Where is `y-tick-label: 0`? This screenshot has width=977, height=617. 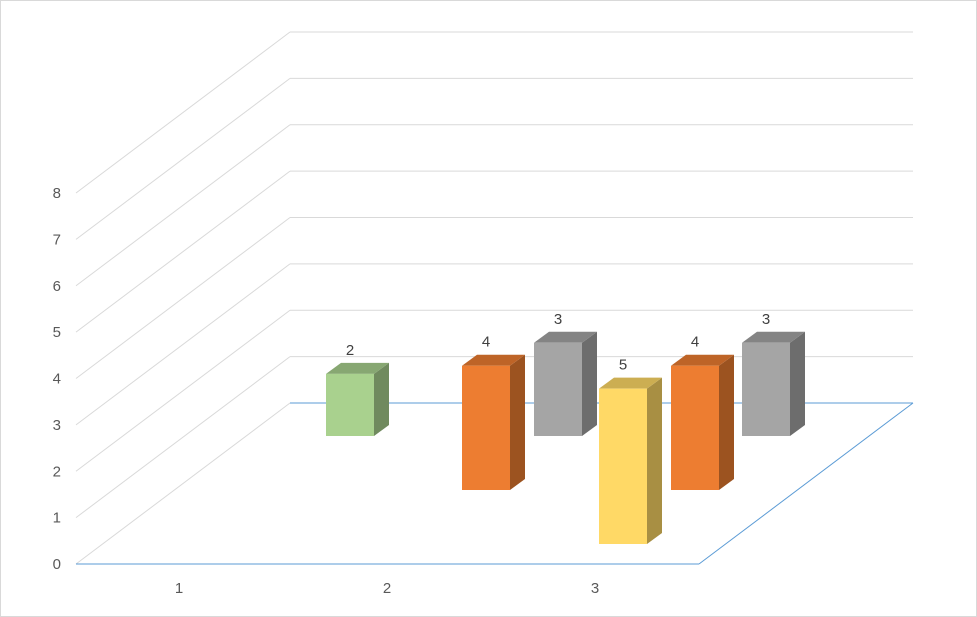 y-tick-label: 0 is located at coordinates (57, 564).